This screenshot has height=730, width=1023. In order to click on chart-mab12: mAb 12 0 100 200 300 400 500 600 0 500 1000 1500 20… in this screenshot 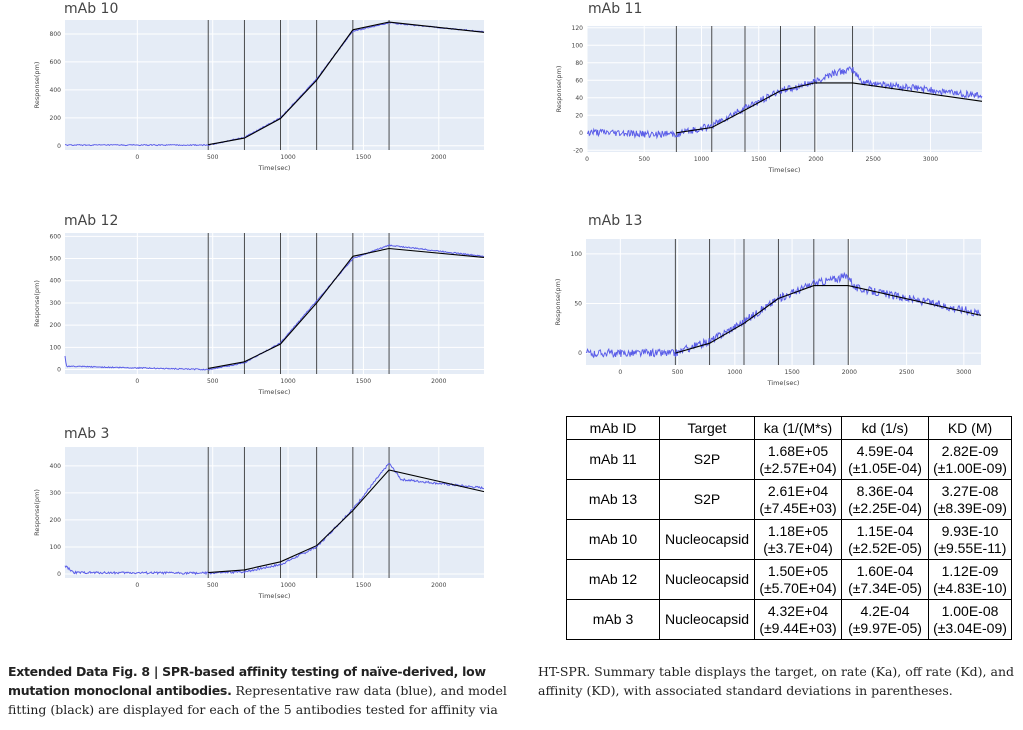, I will do `click(250, 304)`.